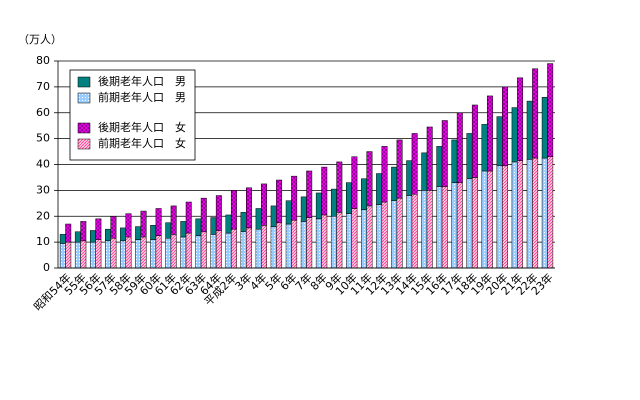  Describe the element at coordinates (43, 86) in the screenshot. I see `y-tick-label: 70` at that location.